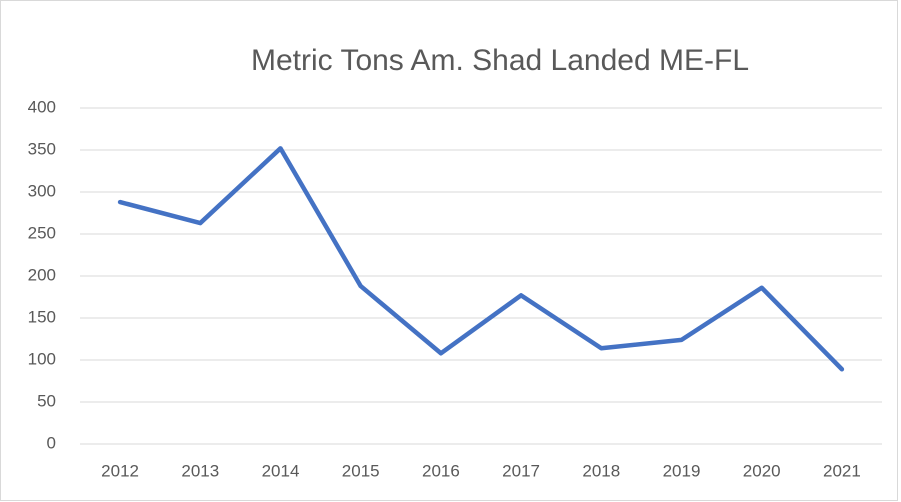  Describe the element at coordinates (42, 358) in the screenshot. I see `y-tick-label: 100` at that location.